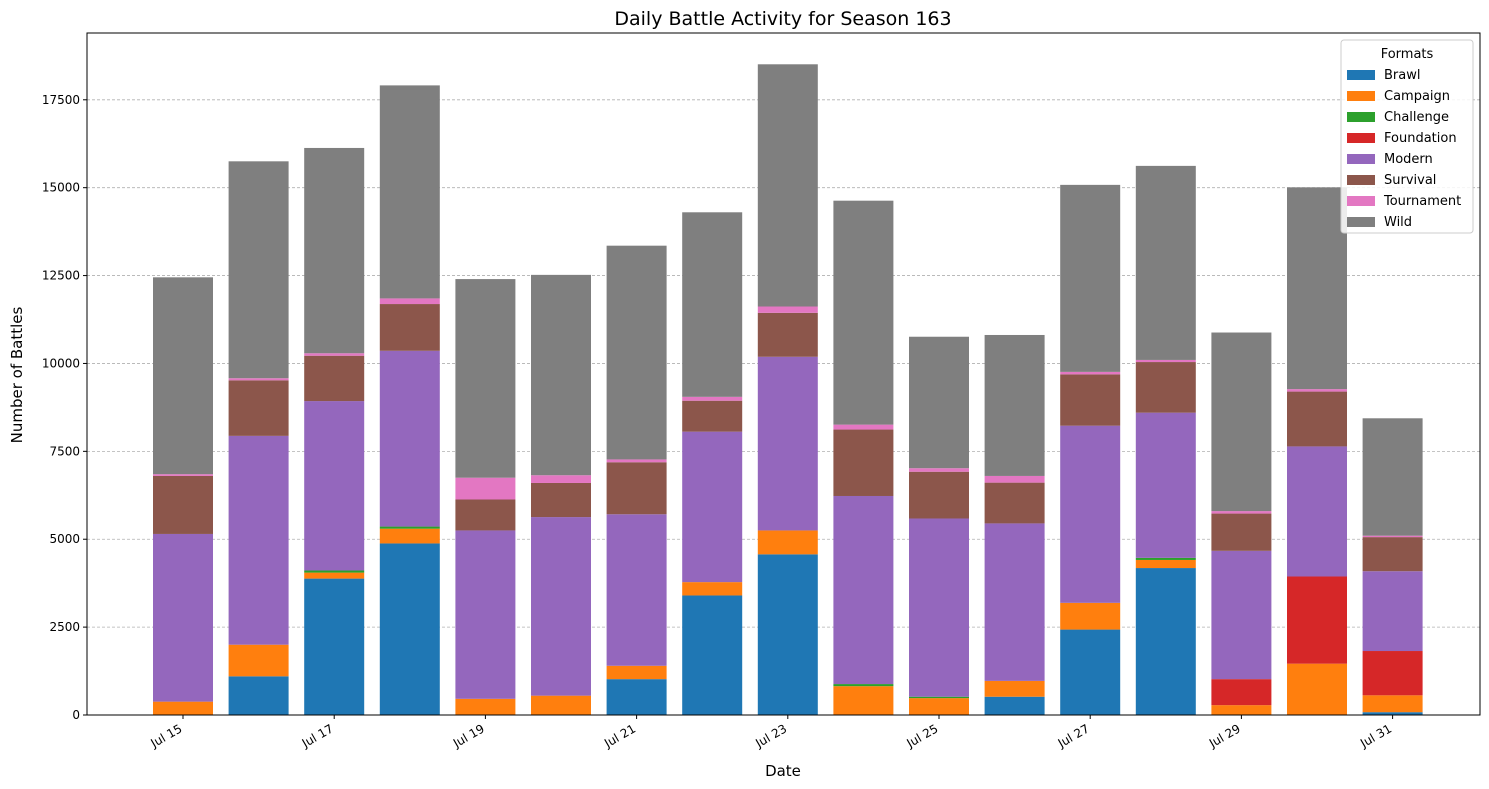 The width and height of the screenshot is (1489, 789). Describe the element at coordinates (1361, 222) in the screenshot. I see `legend-swatch-wild` at that location.